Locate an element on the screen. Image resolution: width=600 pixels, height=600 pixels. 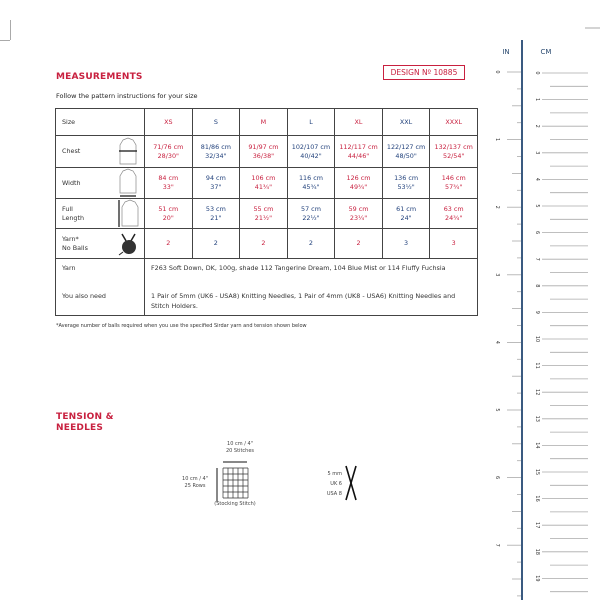
yarn-ball-icon is located at coordinates (127, 244).